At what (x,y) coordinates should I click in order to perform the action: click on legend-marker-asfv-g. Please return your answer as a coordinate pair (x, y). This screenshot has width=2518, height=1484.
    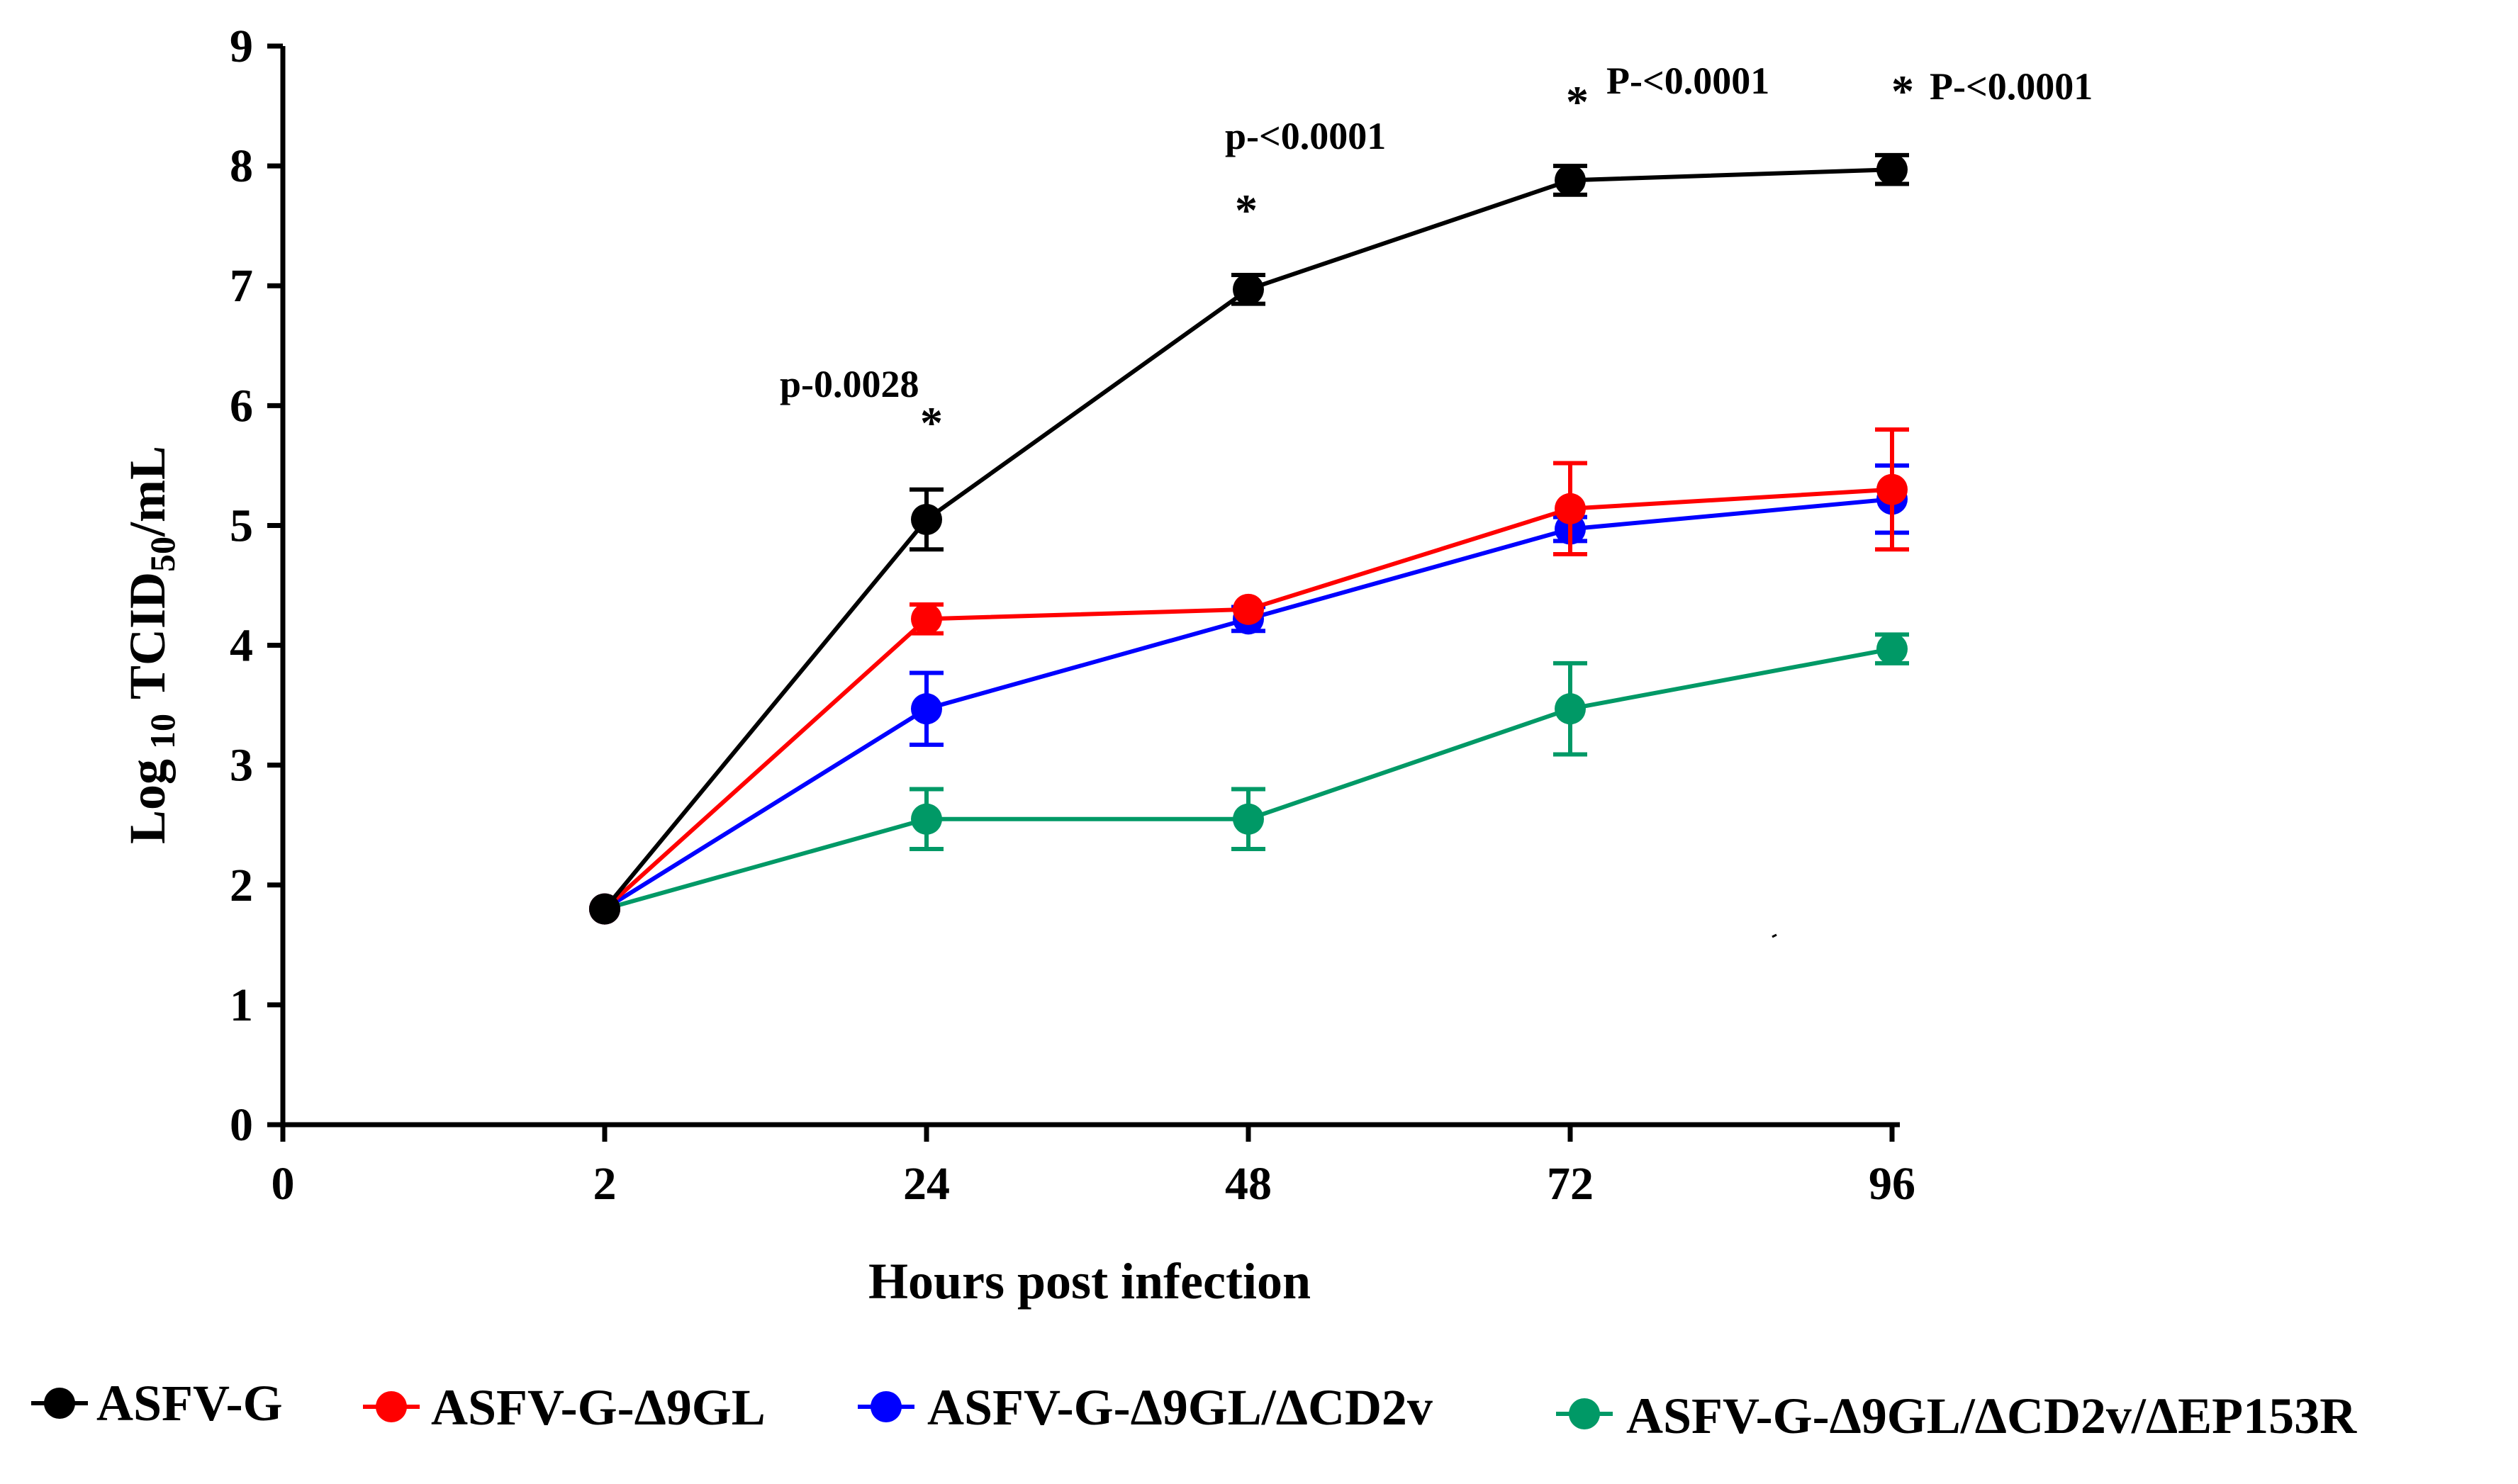
    Looking at the image, I should click on (59, 1403).